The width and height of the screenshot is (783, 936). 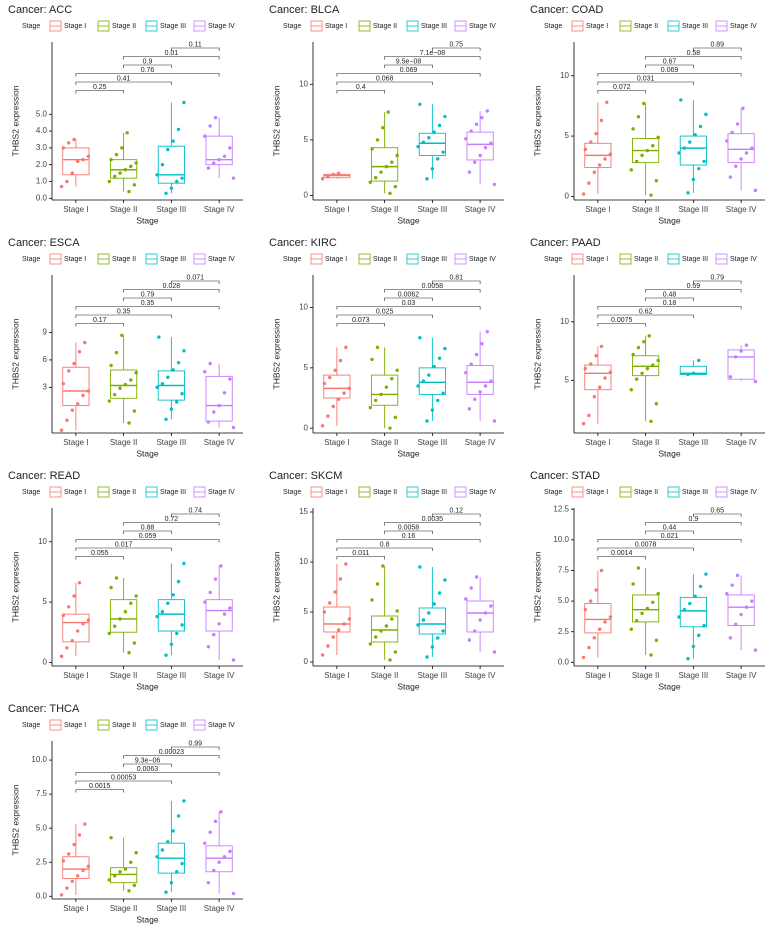 I want to click on x-axis-label: Stage, so click(x=147, y=686).